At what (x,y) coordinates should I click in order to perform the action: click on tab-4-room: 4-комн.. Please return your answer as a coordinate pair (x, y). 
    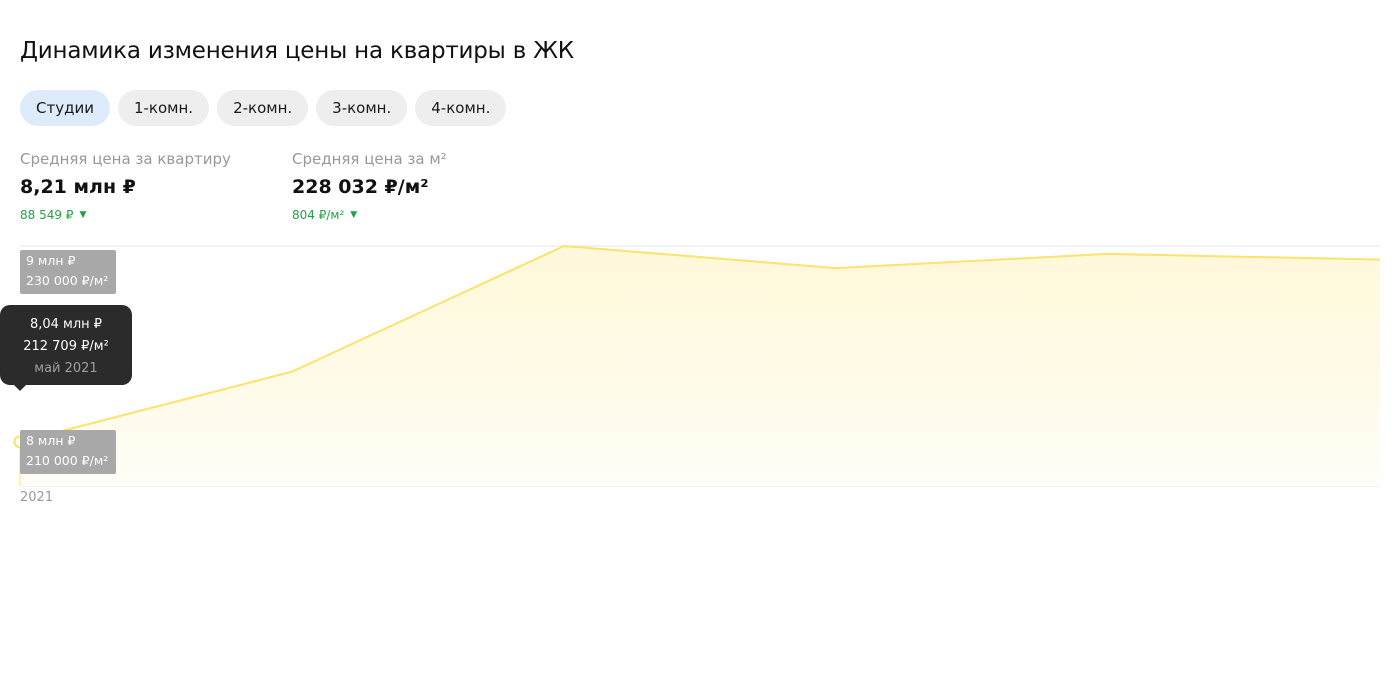
    Looking at the image, I should click on (461, 108).